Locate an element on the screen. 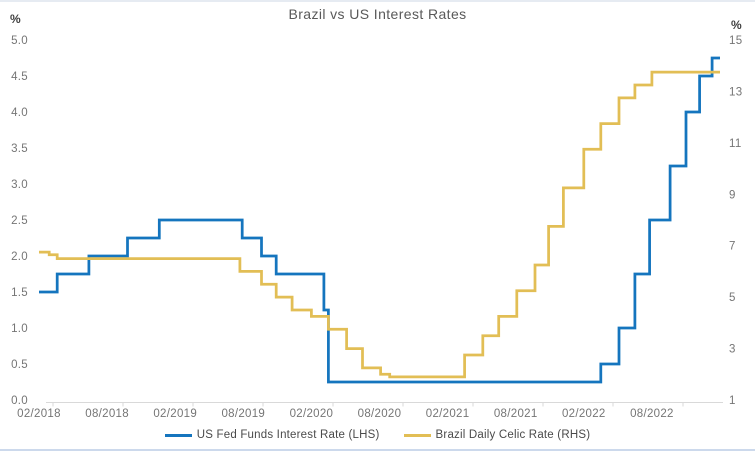 The width and height of the screenshot is (755, 455). left-axis-tick-label: 1.5 is located at coordinates (19, 293).